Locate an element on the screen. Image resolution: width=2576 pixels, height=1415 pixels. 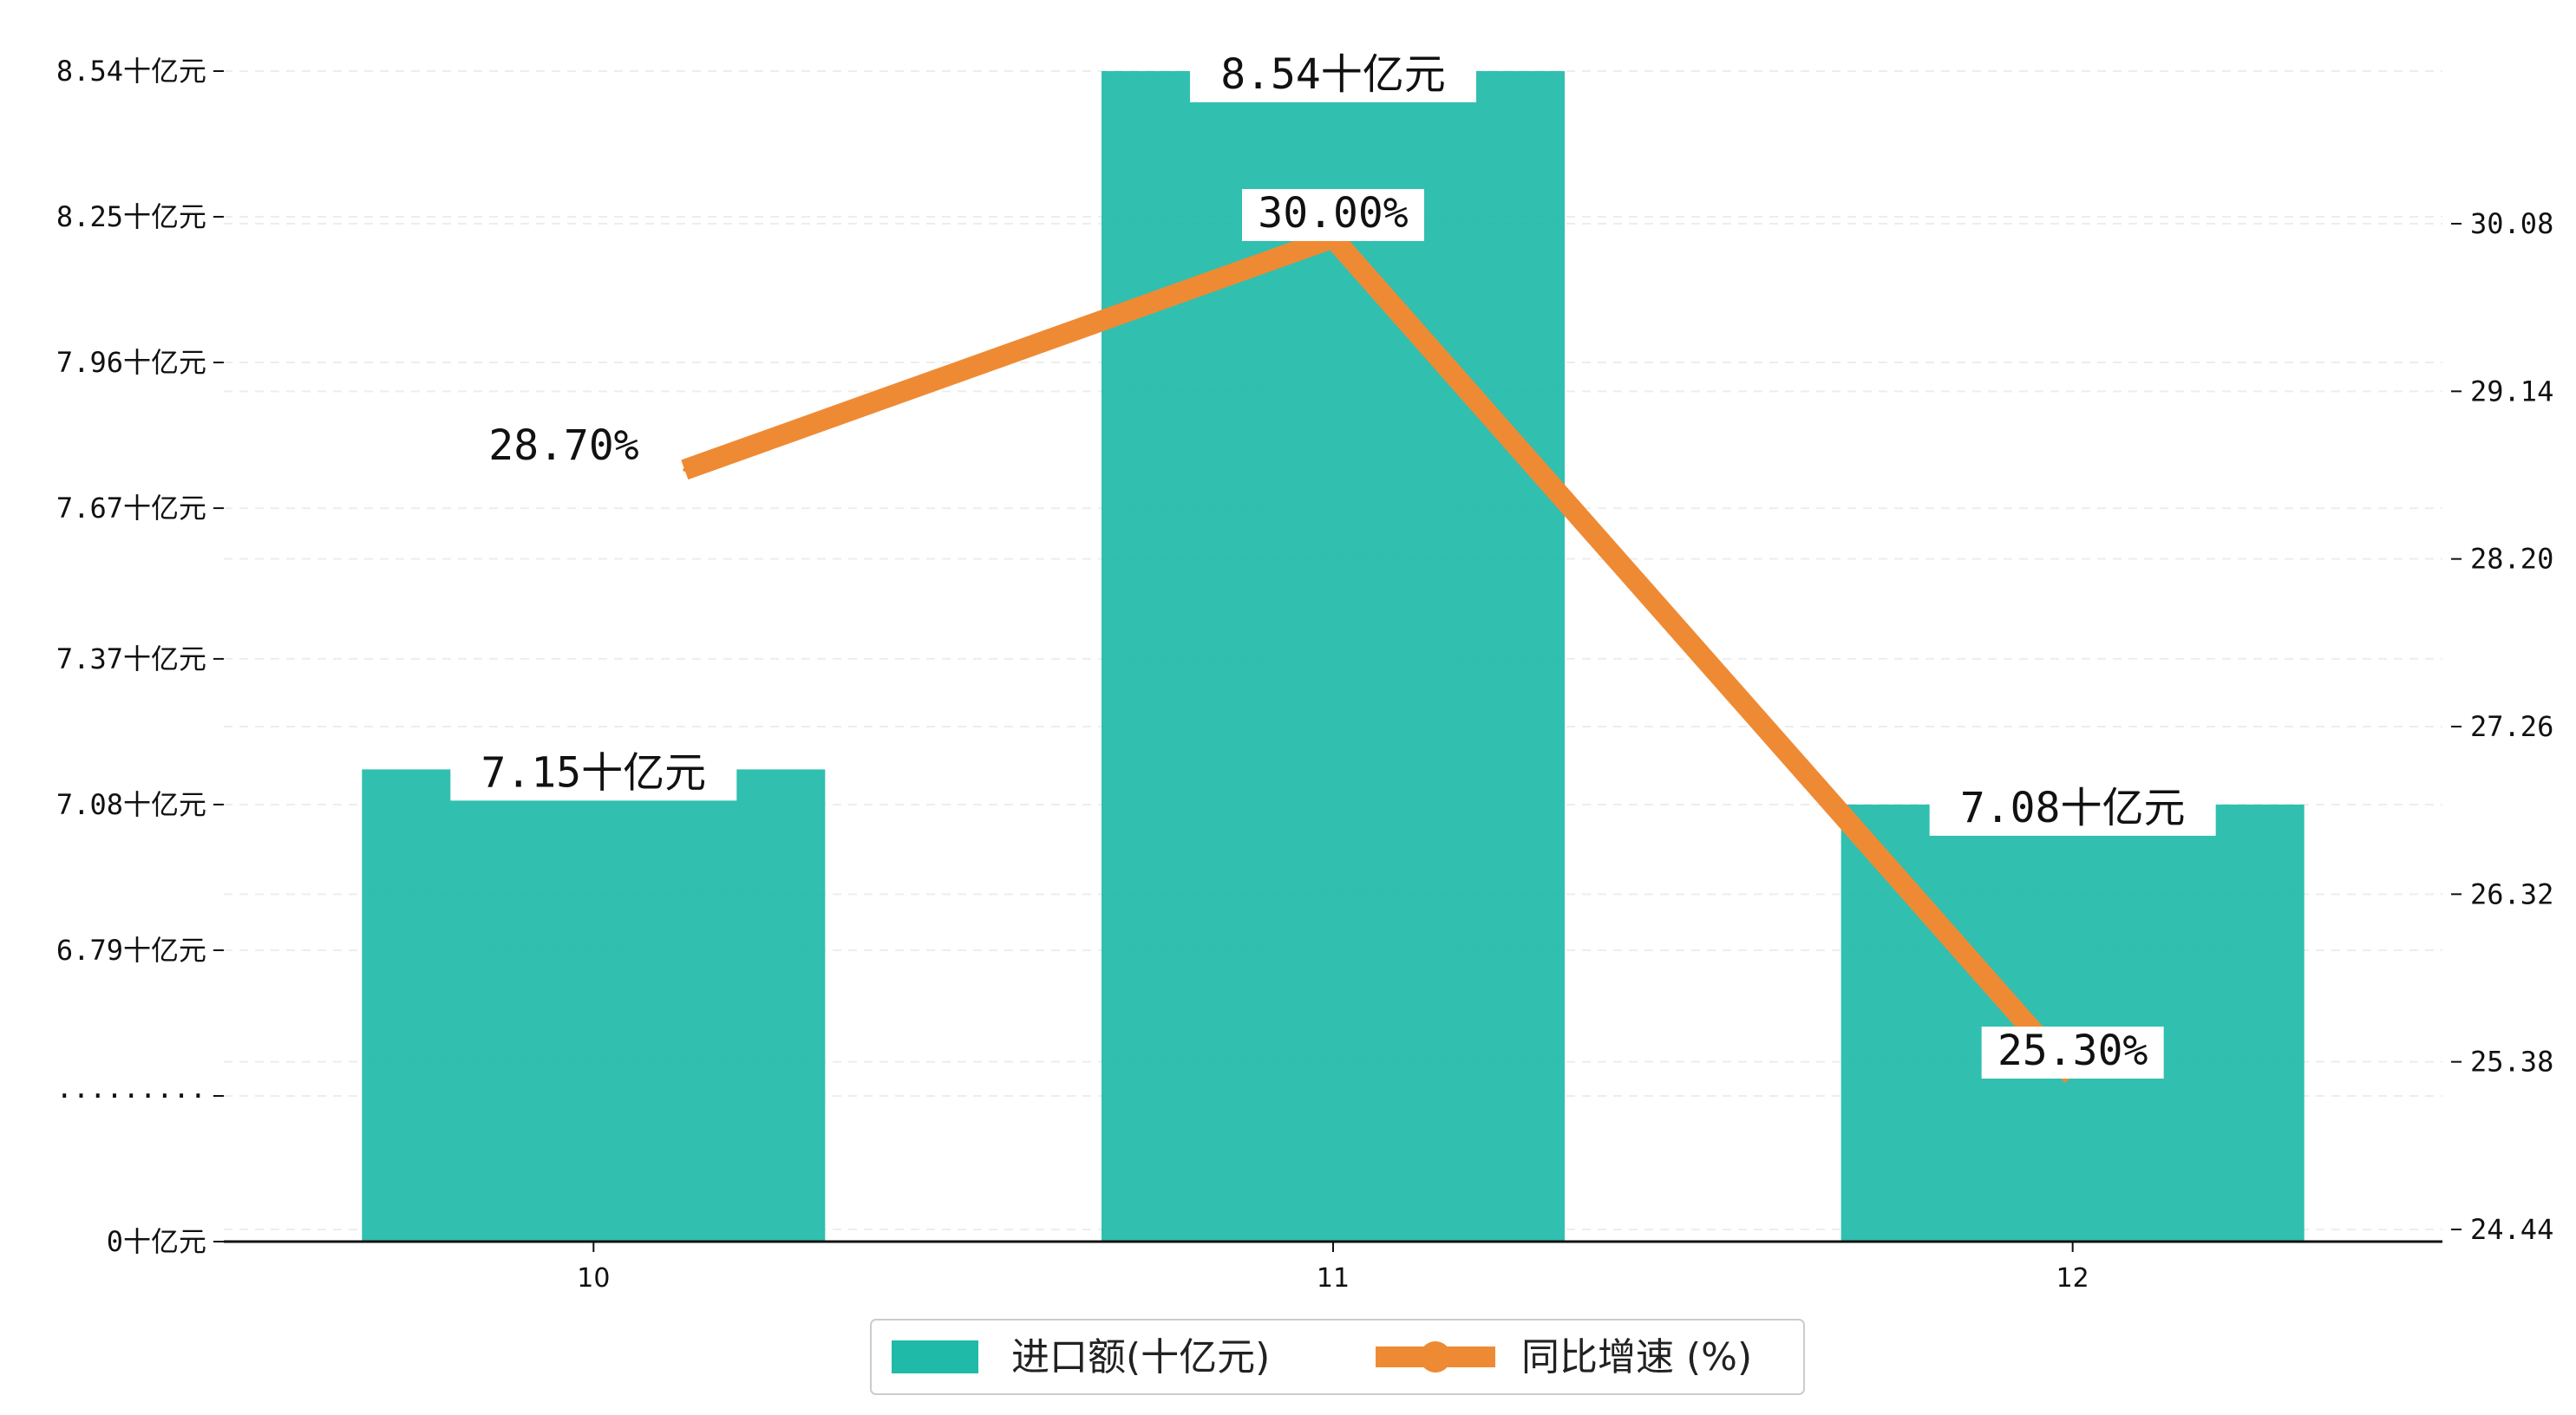
x-tick-label: 12 is located at coordinates (2072, 1278).